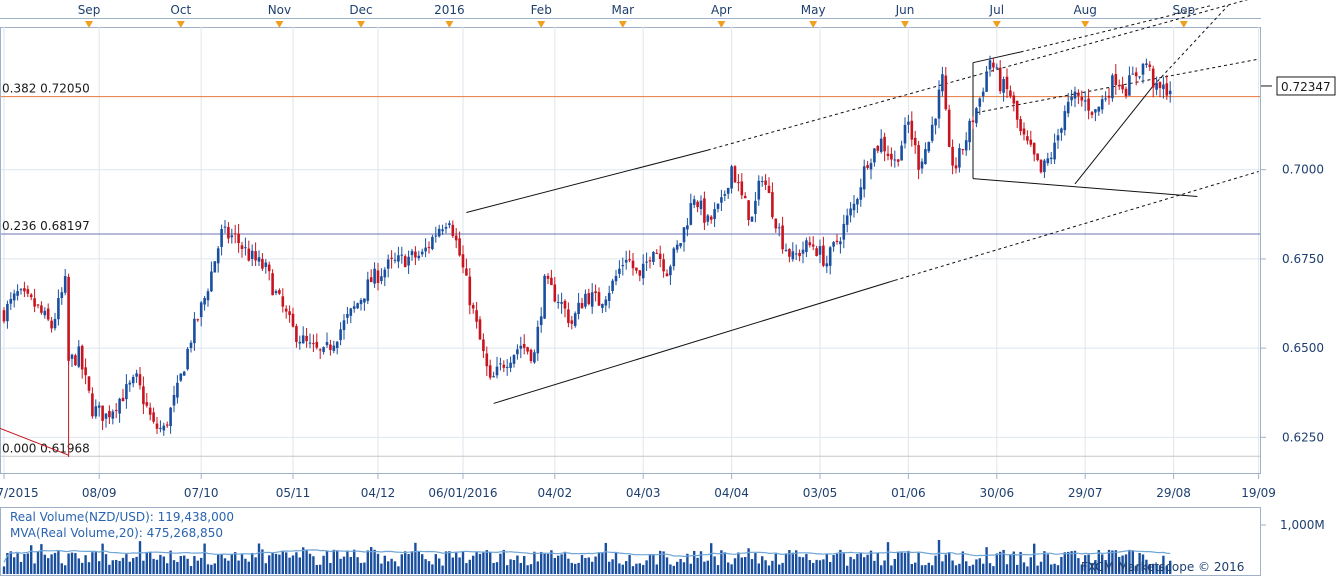  What do you see at coordinates (1298, 260) in the screenshot?
I see `price-axis: 0.6250 0.6500 0.6750 0.7000 0.72347` at bounding box center [1298, 260].